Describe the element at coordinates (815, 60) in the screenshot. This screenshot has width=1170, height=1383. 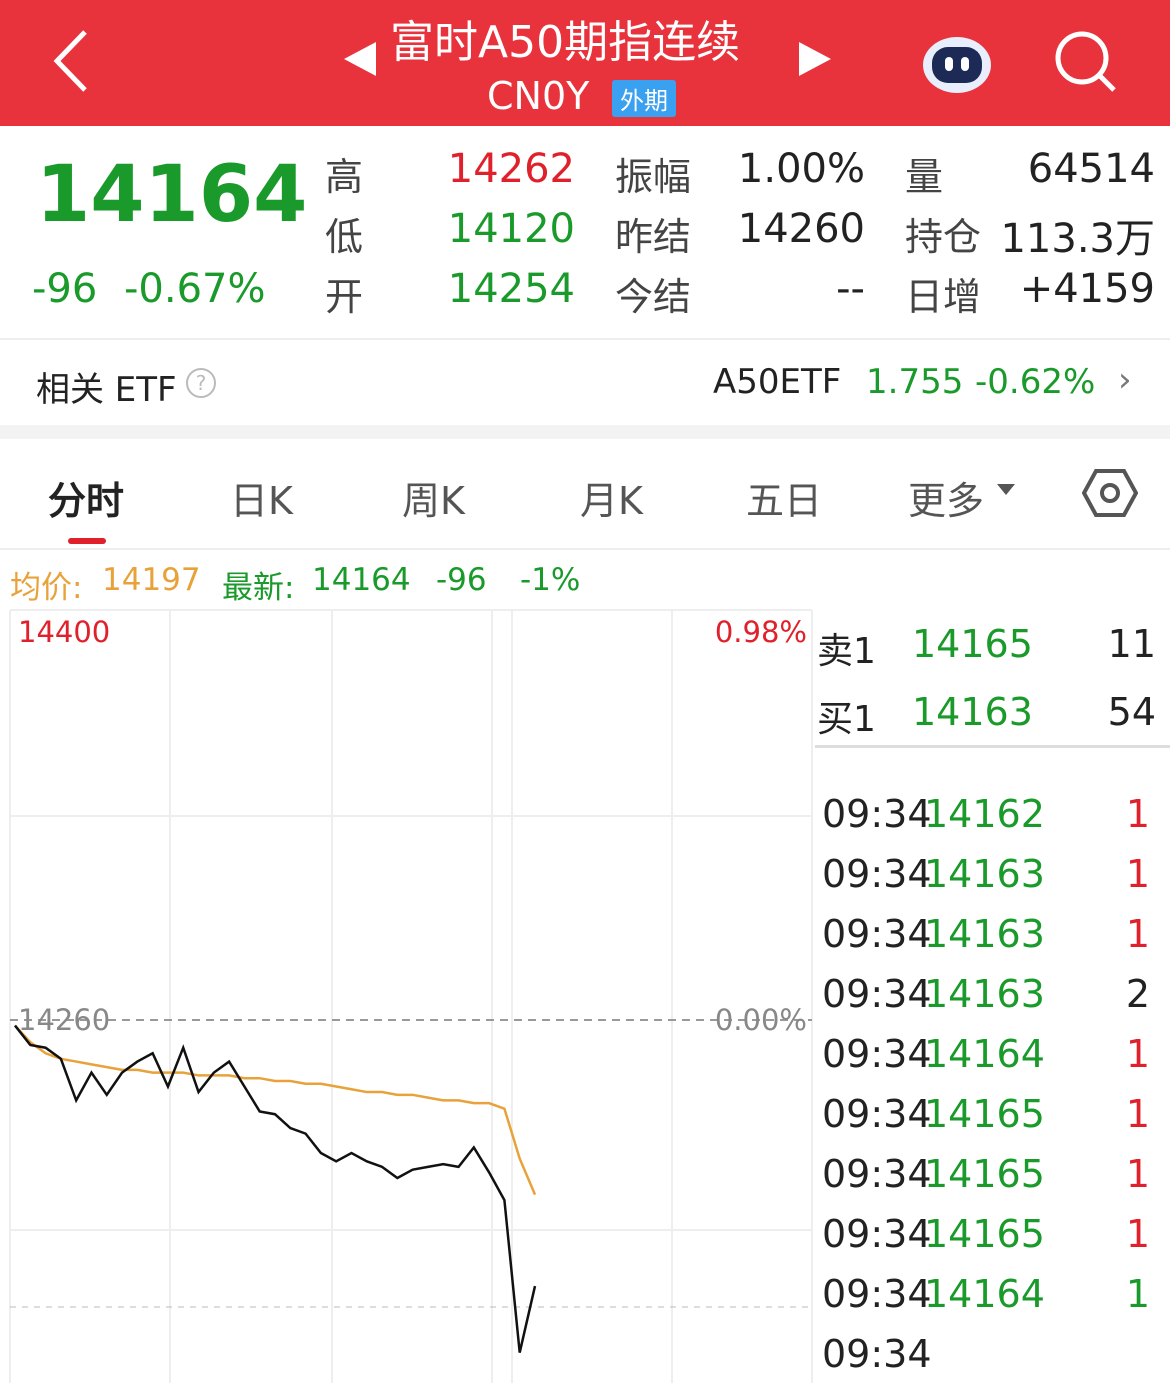
I see `next-arrow` at that location.